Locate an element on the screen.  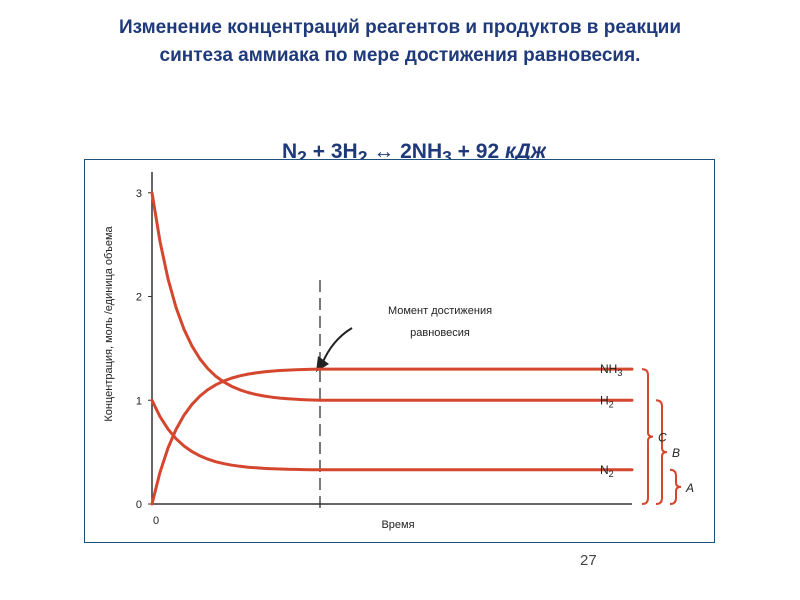
reaction-equation: N2 + 3H2 ↔ 2NH3 + 92 кДж is located at coordinates (414, 151).